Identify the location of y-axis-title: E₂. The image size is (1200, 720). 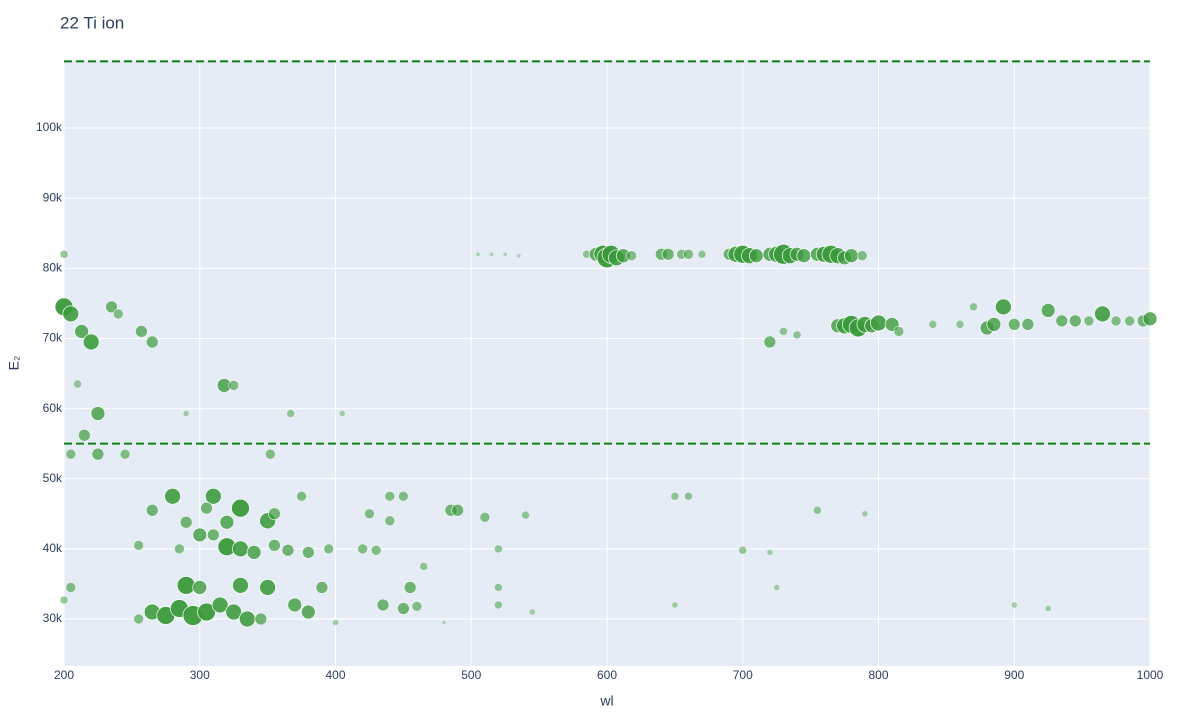
(14, 363).